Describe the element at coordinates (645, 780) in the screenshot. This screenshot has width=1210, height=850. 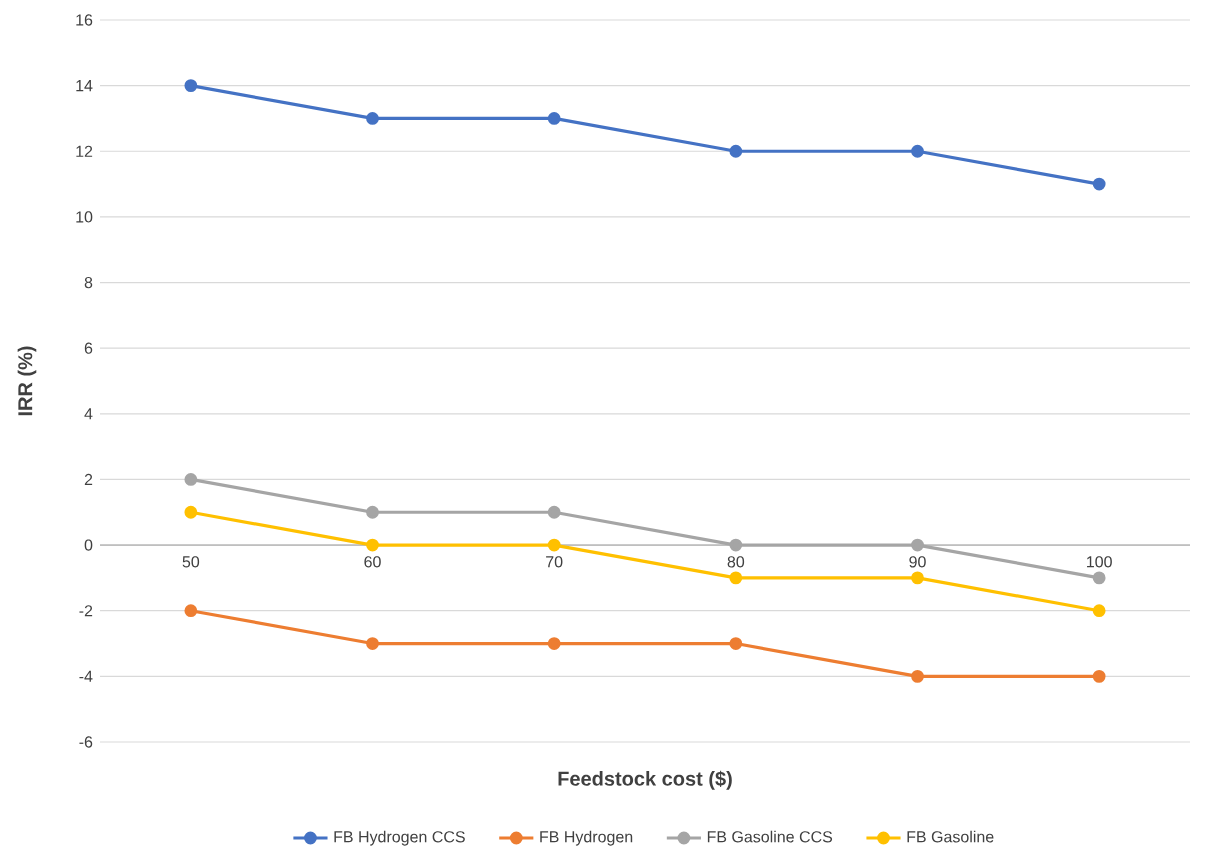
I see `x-axis-title: Feedstock cost ($)` at that location.